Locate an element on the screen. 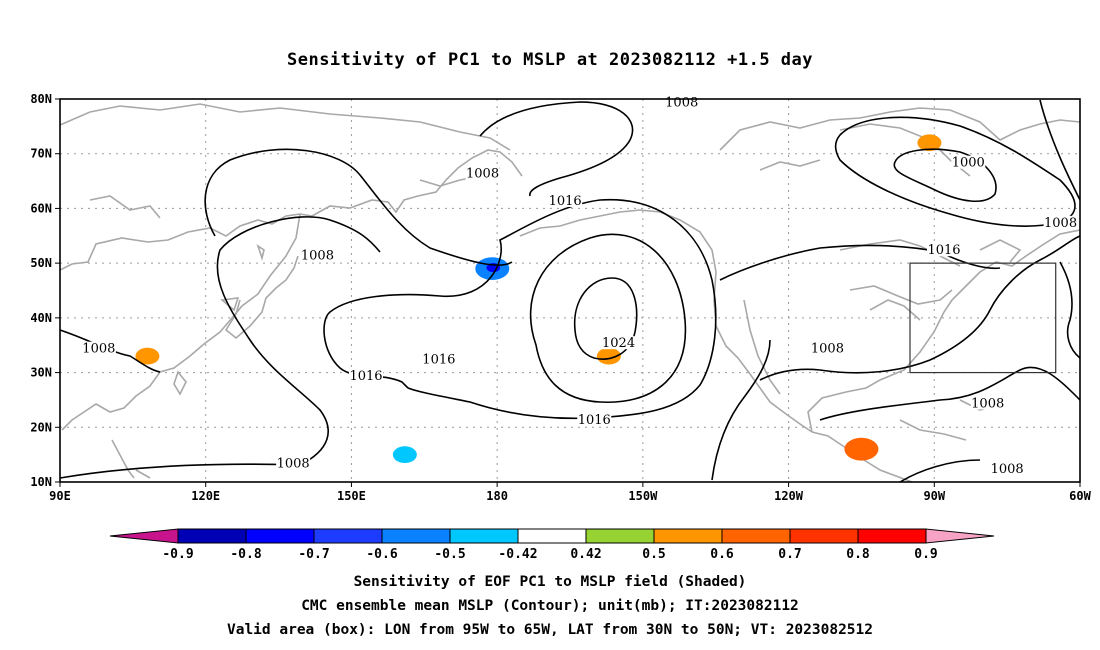  contour-label: 1024 is located at coordinates (618, 343).